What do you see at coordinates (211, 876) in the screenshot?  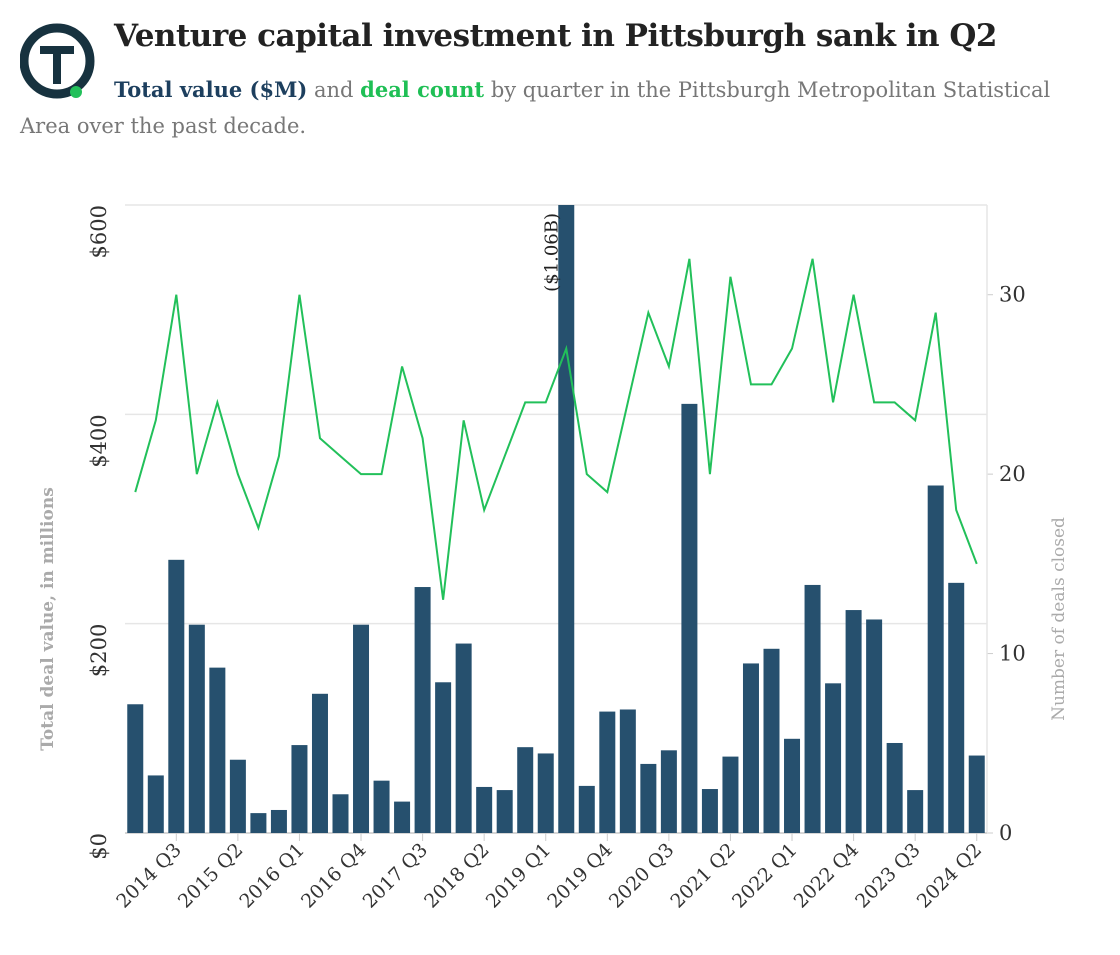 I see `x-tick-label: 2015 Q2` at bounding box center [211, 876].